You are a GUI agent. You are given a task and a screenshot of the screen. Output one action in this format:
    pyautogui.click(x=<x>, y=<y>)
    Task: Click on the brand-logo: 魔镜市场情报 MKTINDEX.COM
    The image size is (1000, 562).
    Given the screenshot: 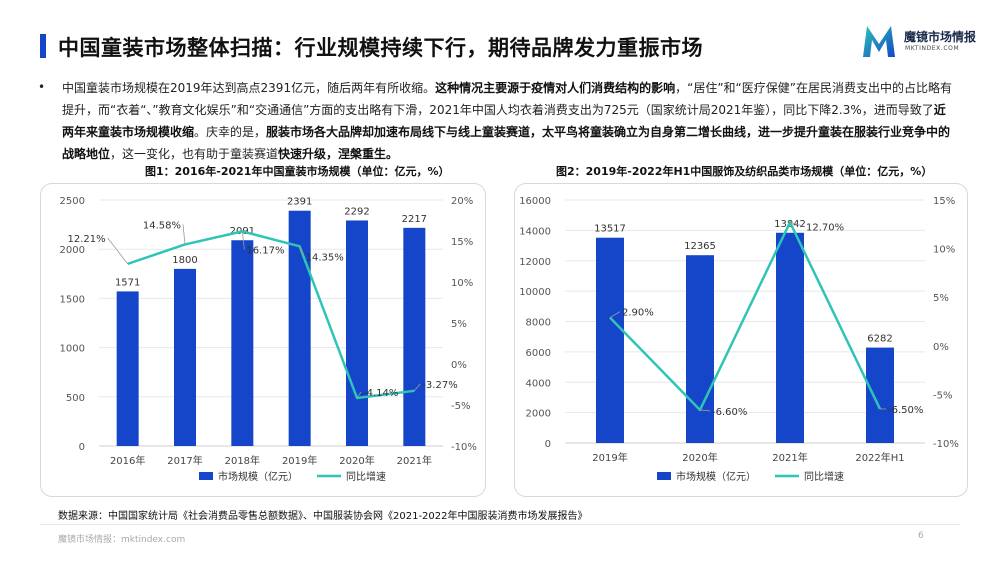 What is the action you would take?
    pyautogui.click(x=925, y=41)
    